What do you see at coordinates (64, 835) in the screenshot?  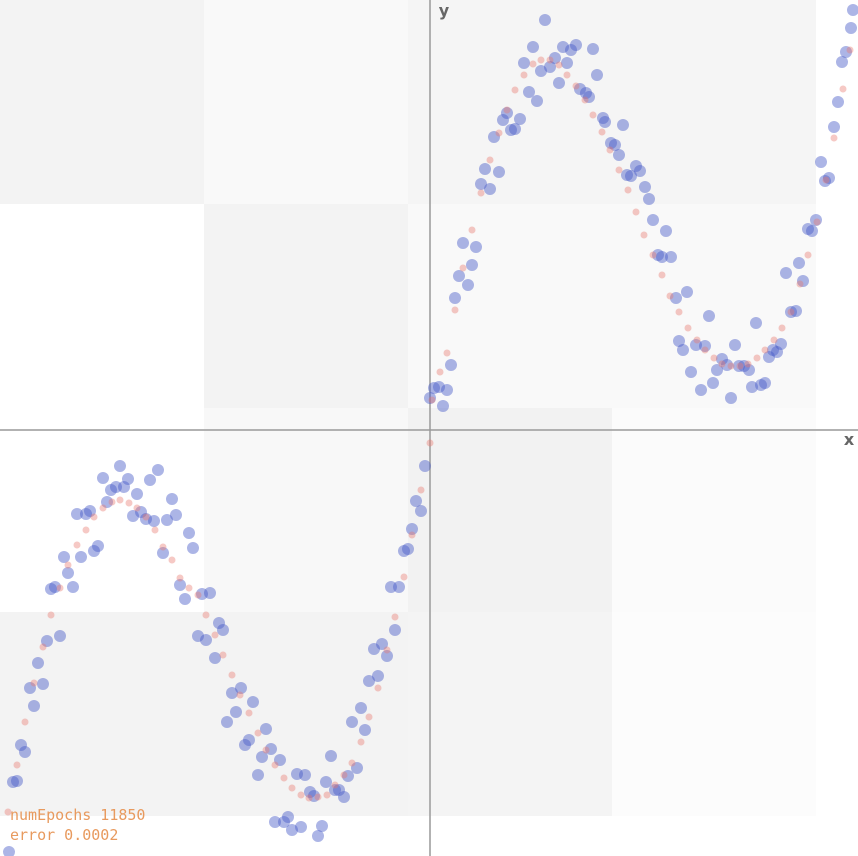 I see `error-text: error 0.0002` at bounding box center [64, 835].